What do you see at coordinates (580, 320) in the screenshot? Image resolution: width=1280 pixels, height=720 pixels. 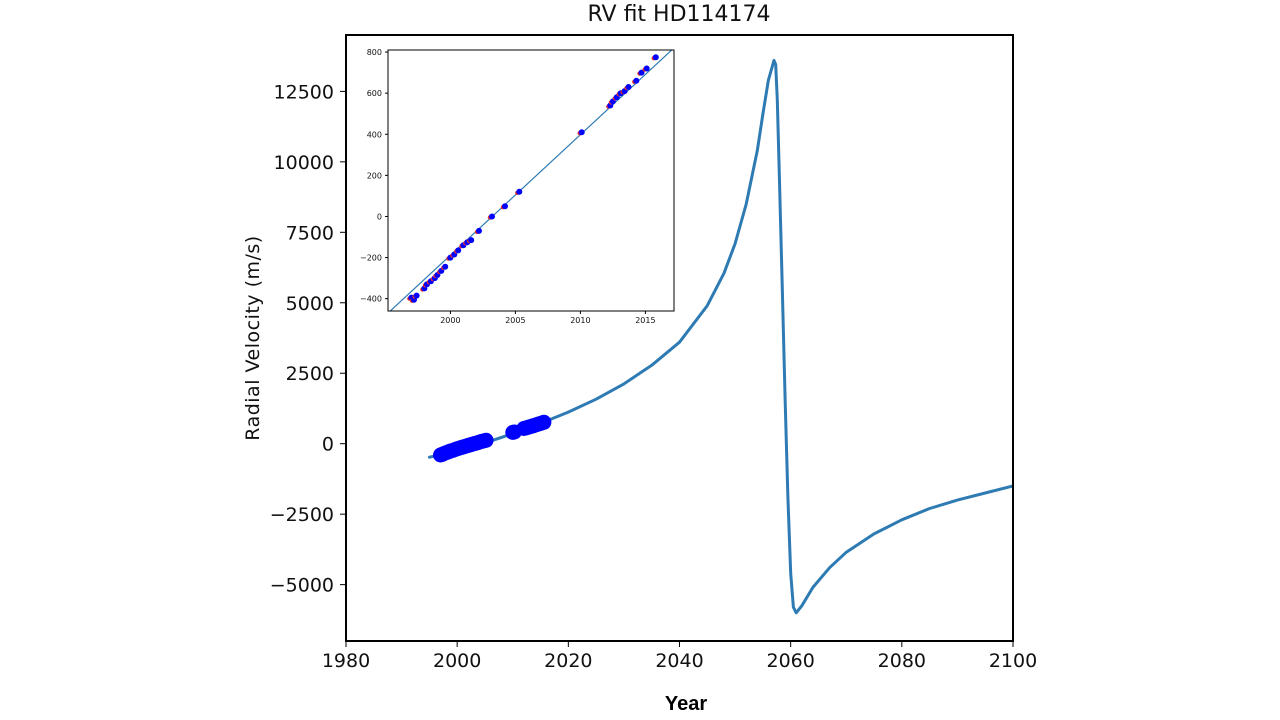 I see `inset-x-tick-label: 2010` at bounding box center [580, 320].